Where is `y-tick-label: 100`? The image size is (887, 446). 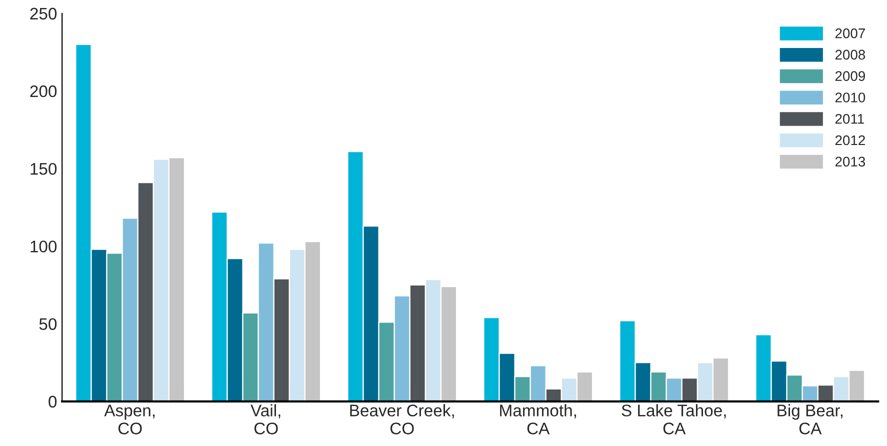
y-tick-label: 100 is located at coordinates (43, 246).